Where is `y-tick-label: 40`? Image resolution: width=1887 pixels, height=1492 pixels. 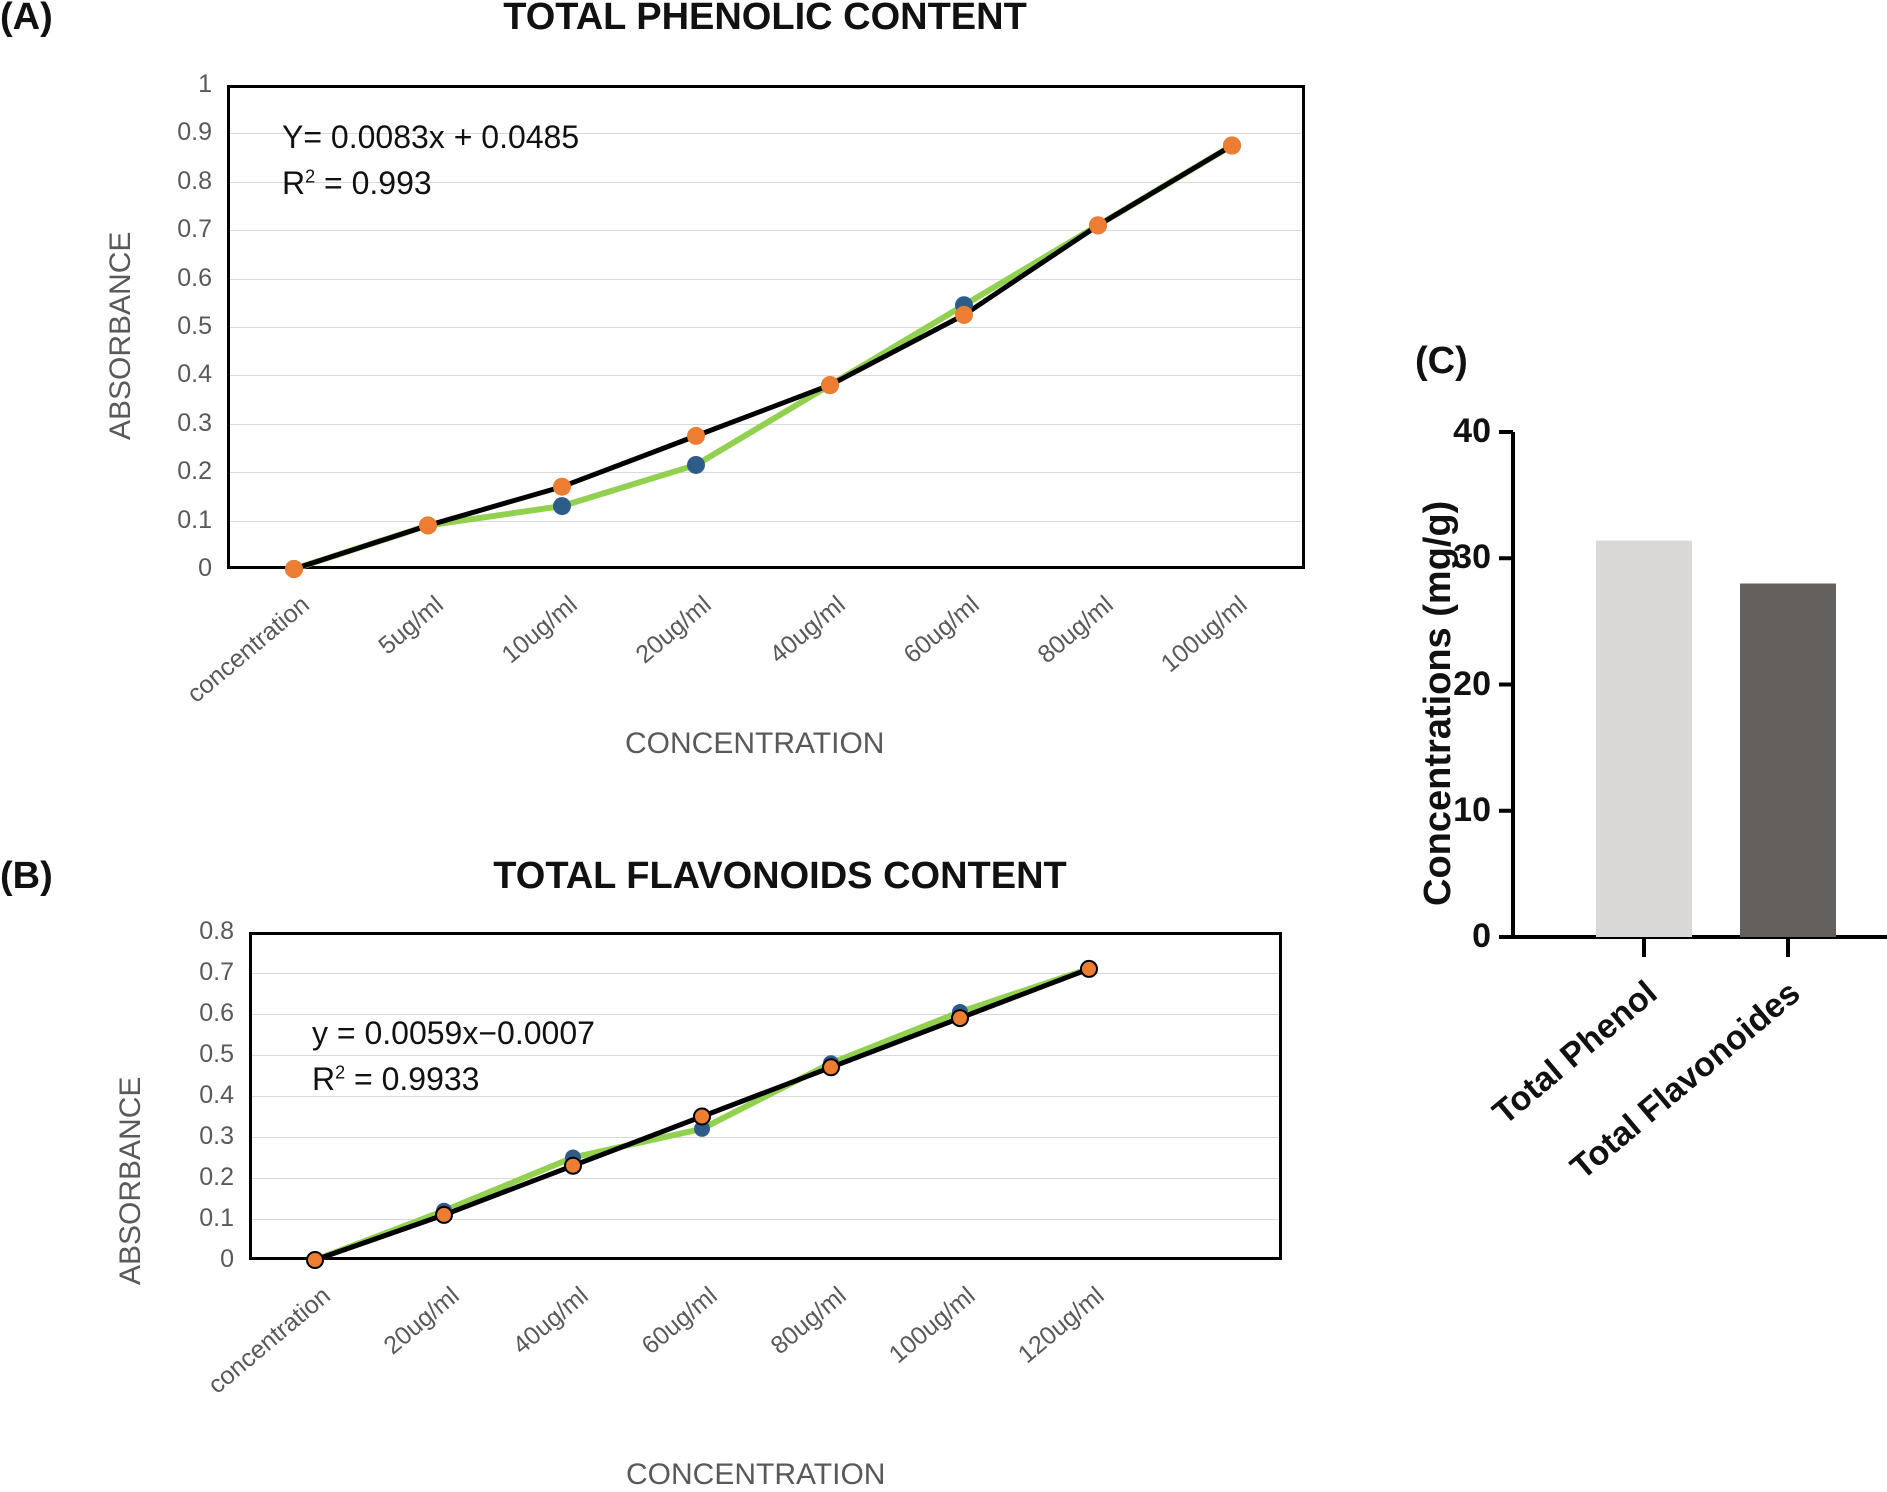 y-tick-label: 40 is located at coordinates (1472, 431).